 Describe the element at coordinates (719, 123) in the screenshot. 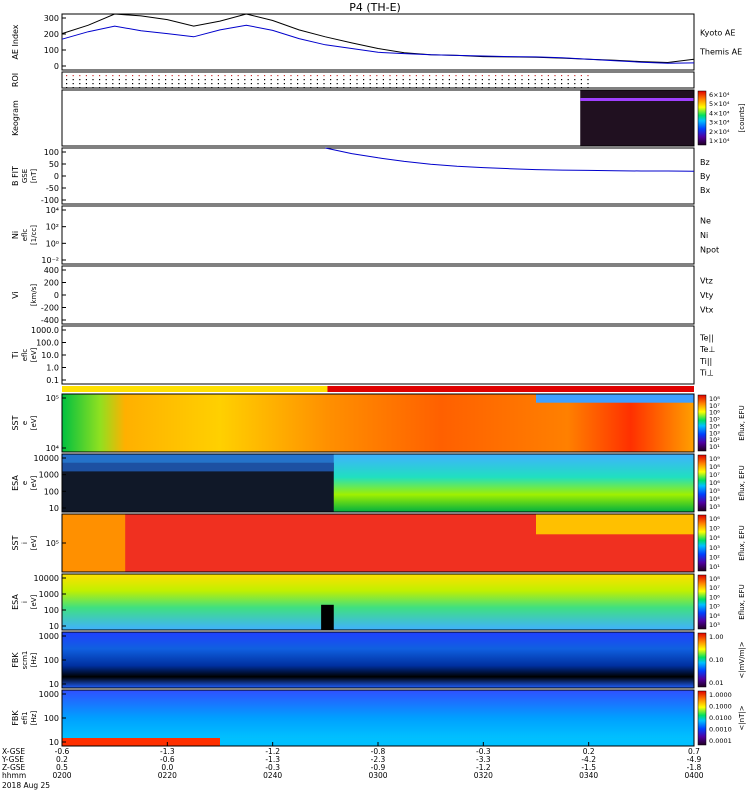

I see `colorbar-tick: 3×10⁴` at that location.